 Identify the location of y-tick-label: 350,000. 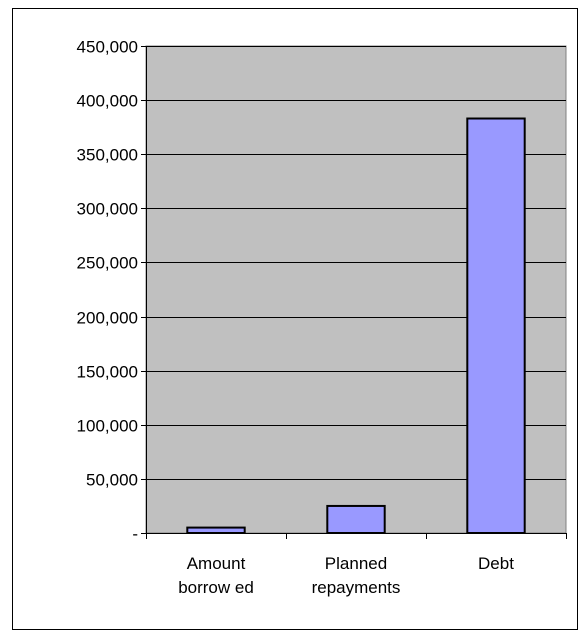
(107, 155).